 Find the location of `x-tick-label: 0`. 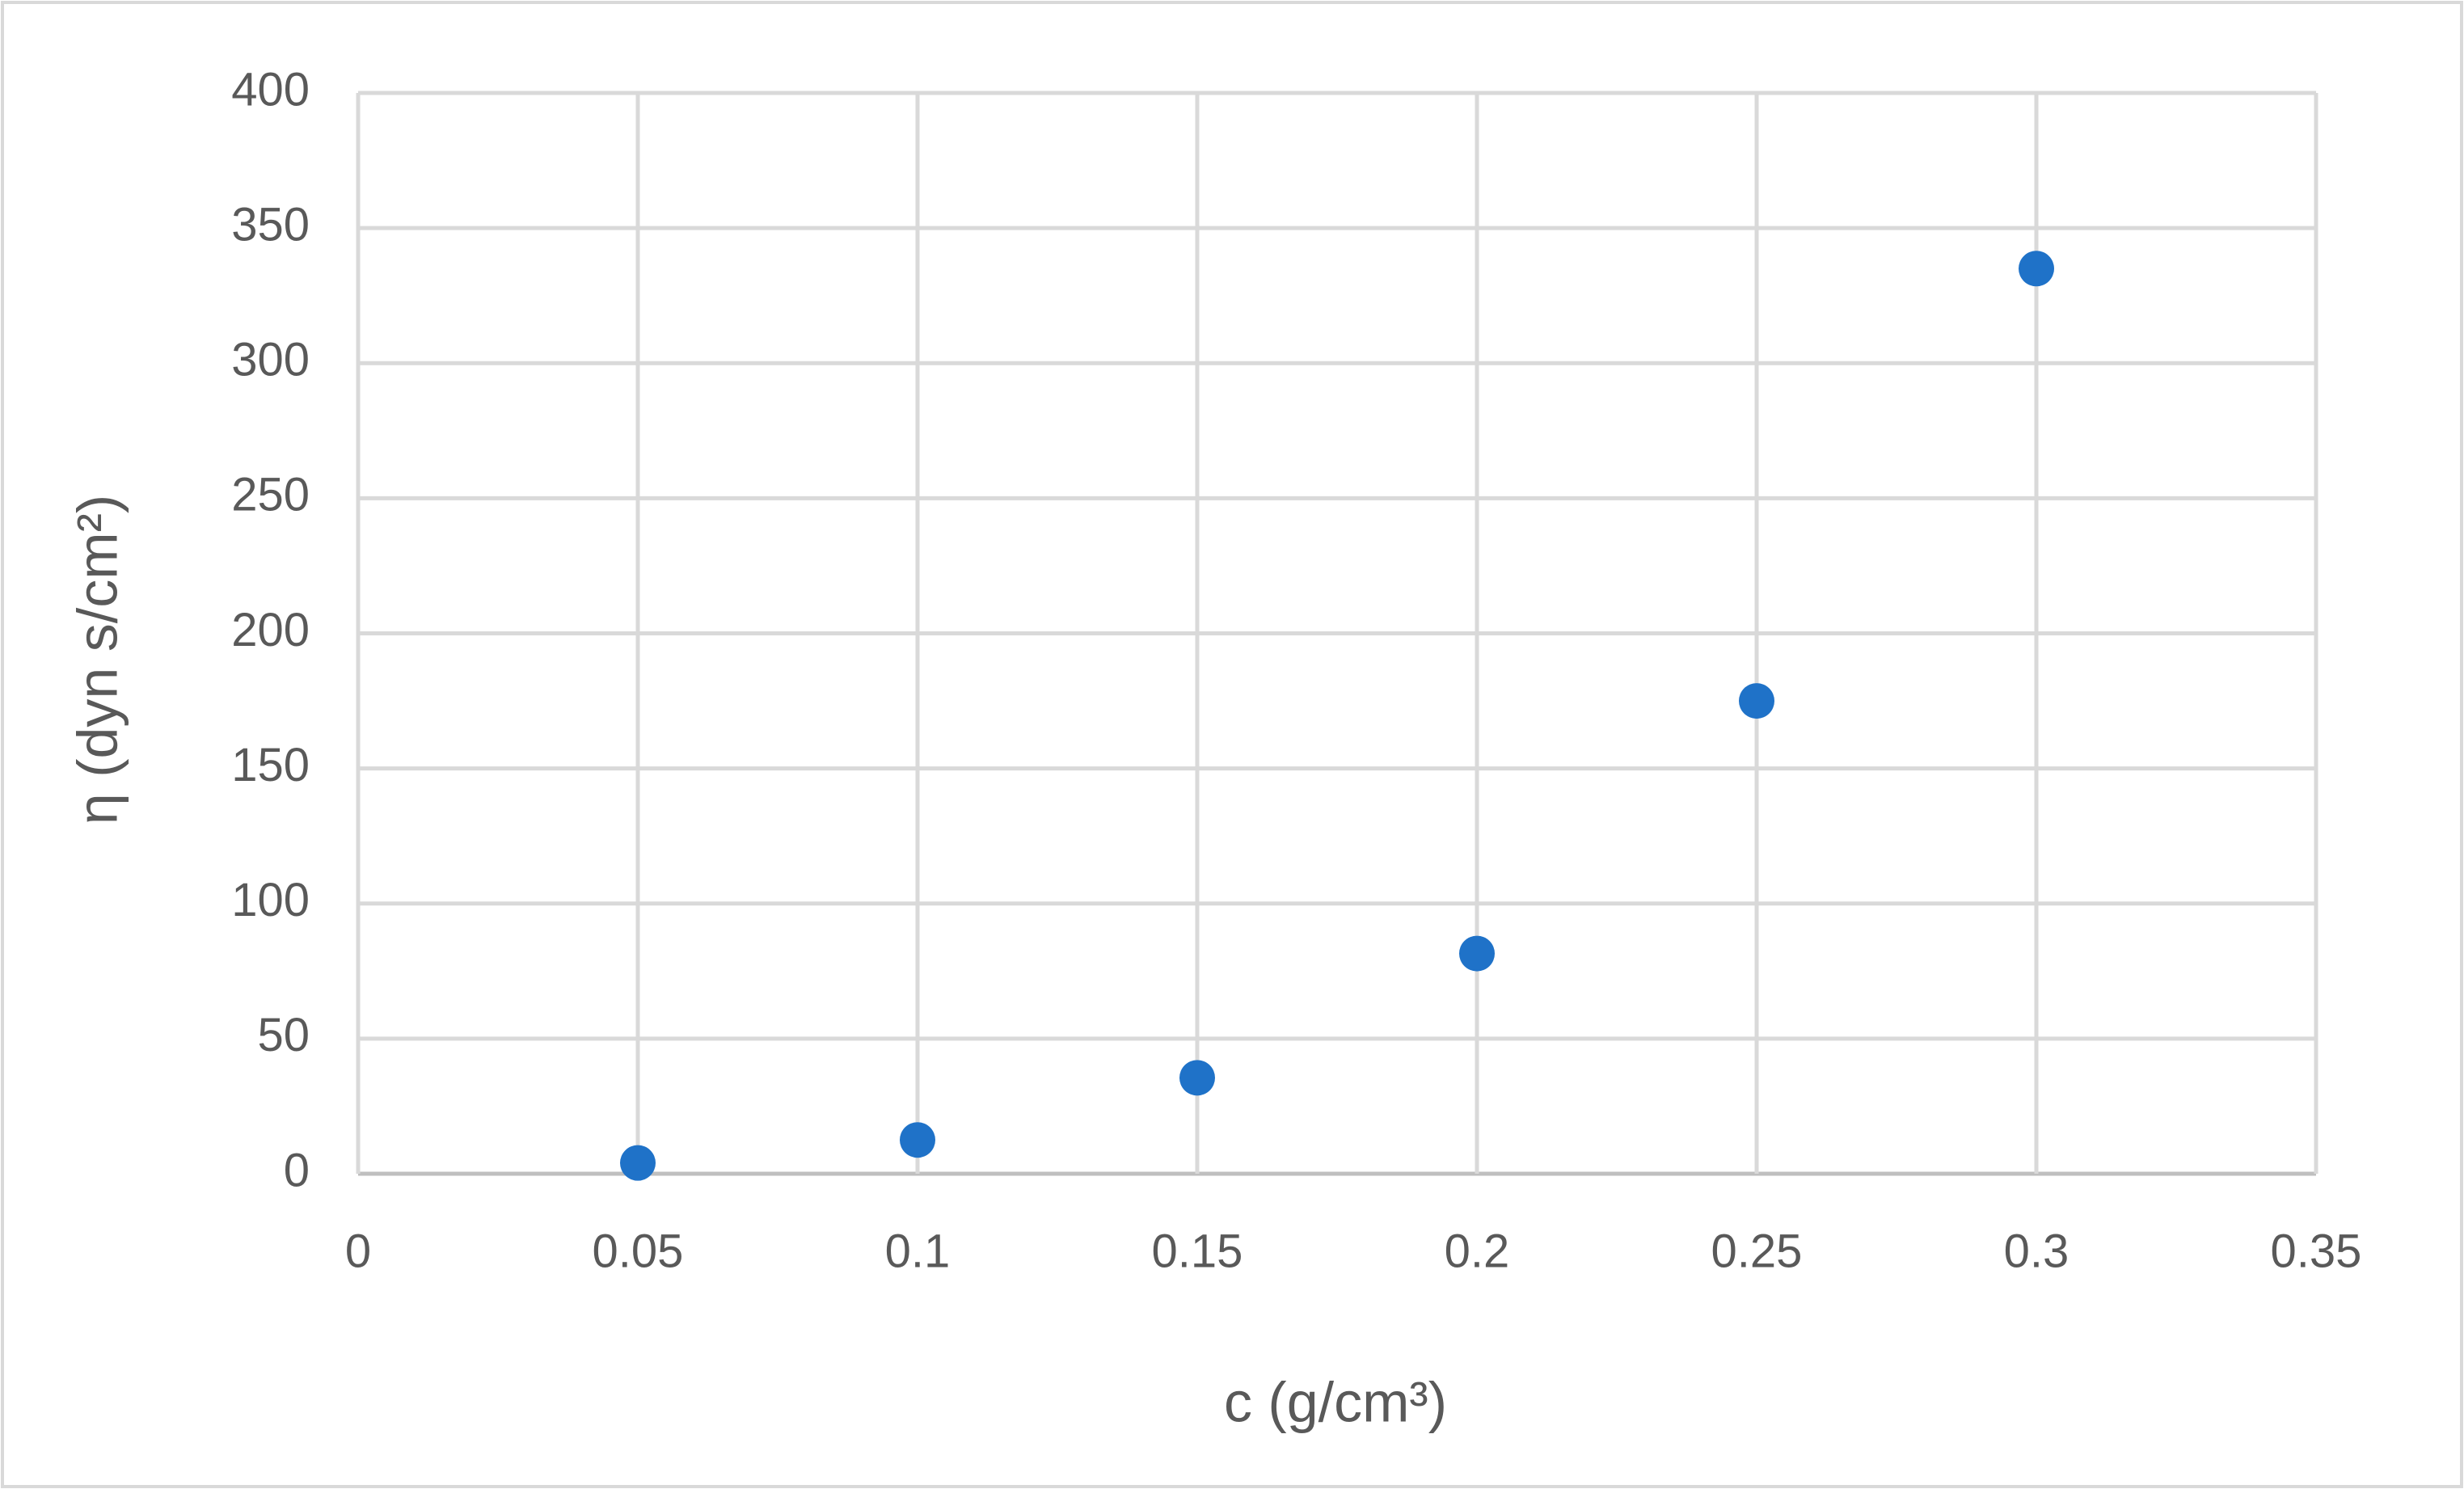

x-tick-label: 0 is located at coordinates (358, 1251).